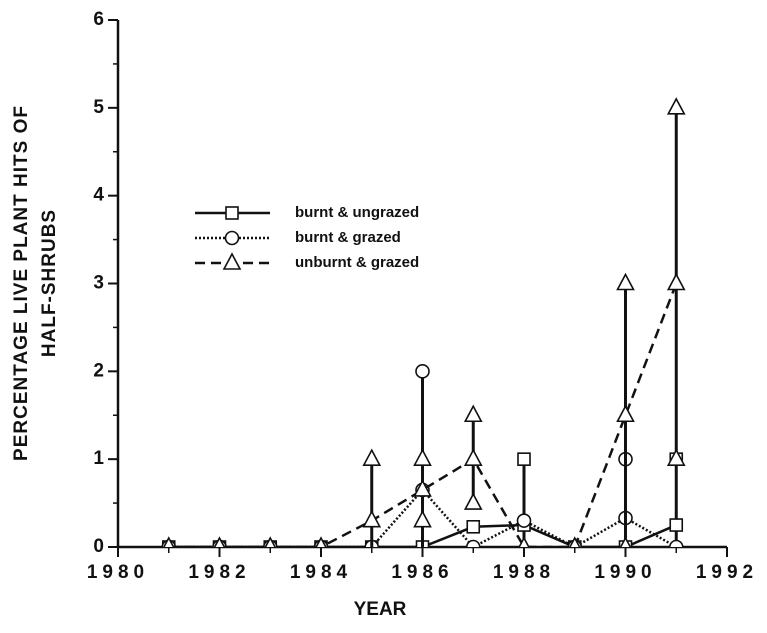  I want to click on x-tick-label: 1982, so click(219, 572).